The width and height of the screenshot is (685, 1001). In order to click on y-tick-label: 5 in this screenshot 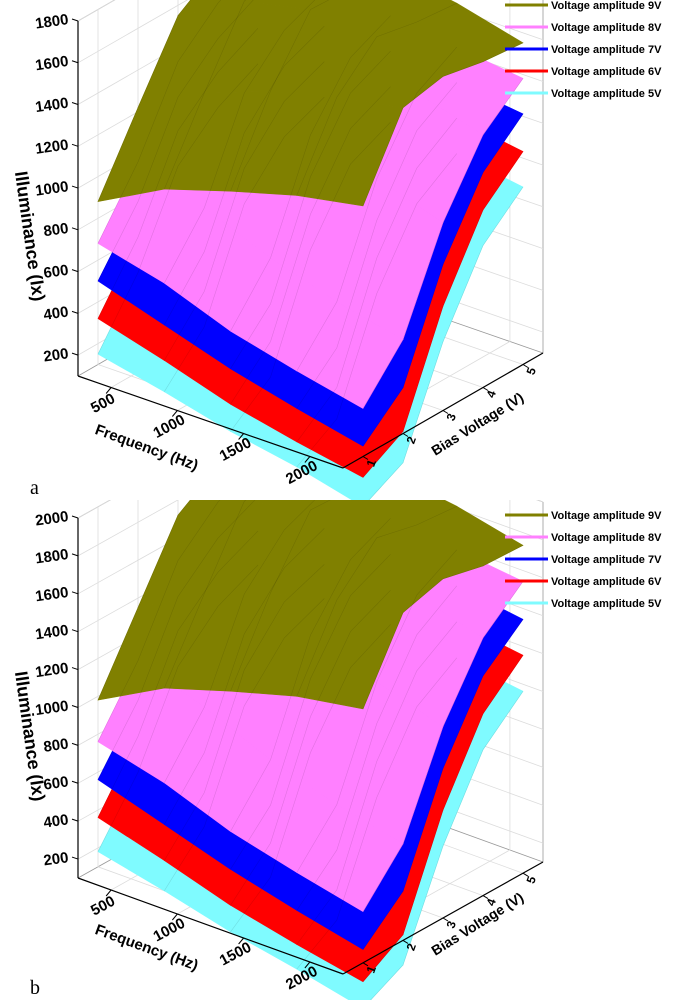, I will do `click(532, 370)`.